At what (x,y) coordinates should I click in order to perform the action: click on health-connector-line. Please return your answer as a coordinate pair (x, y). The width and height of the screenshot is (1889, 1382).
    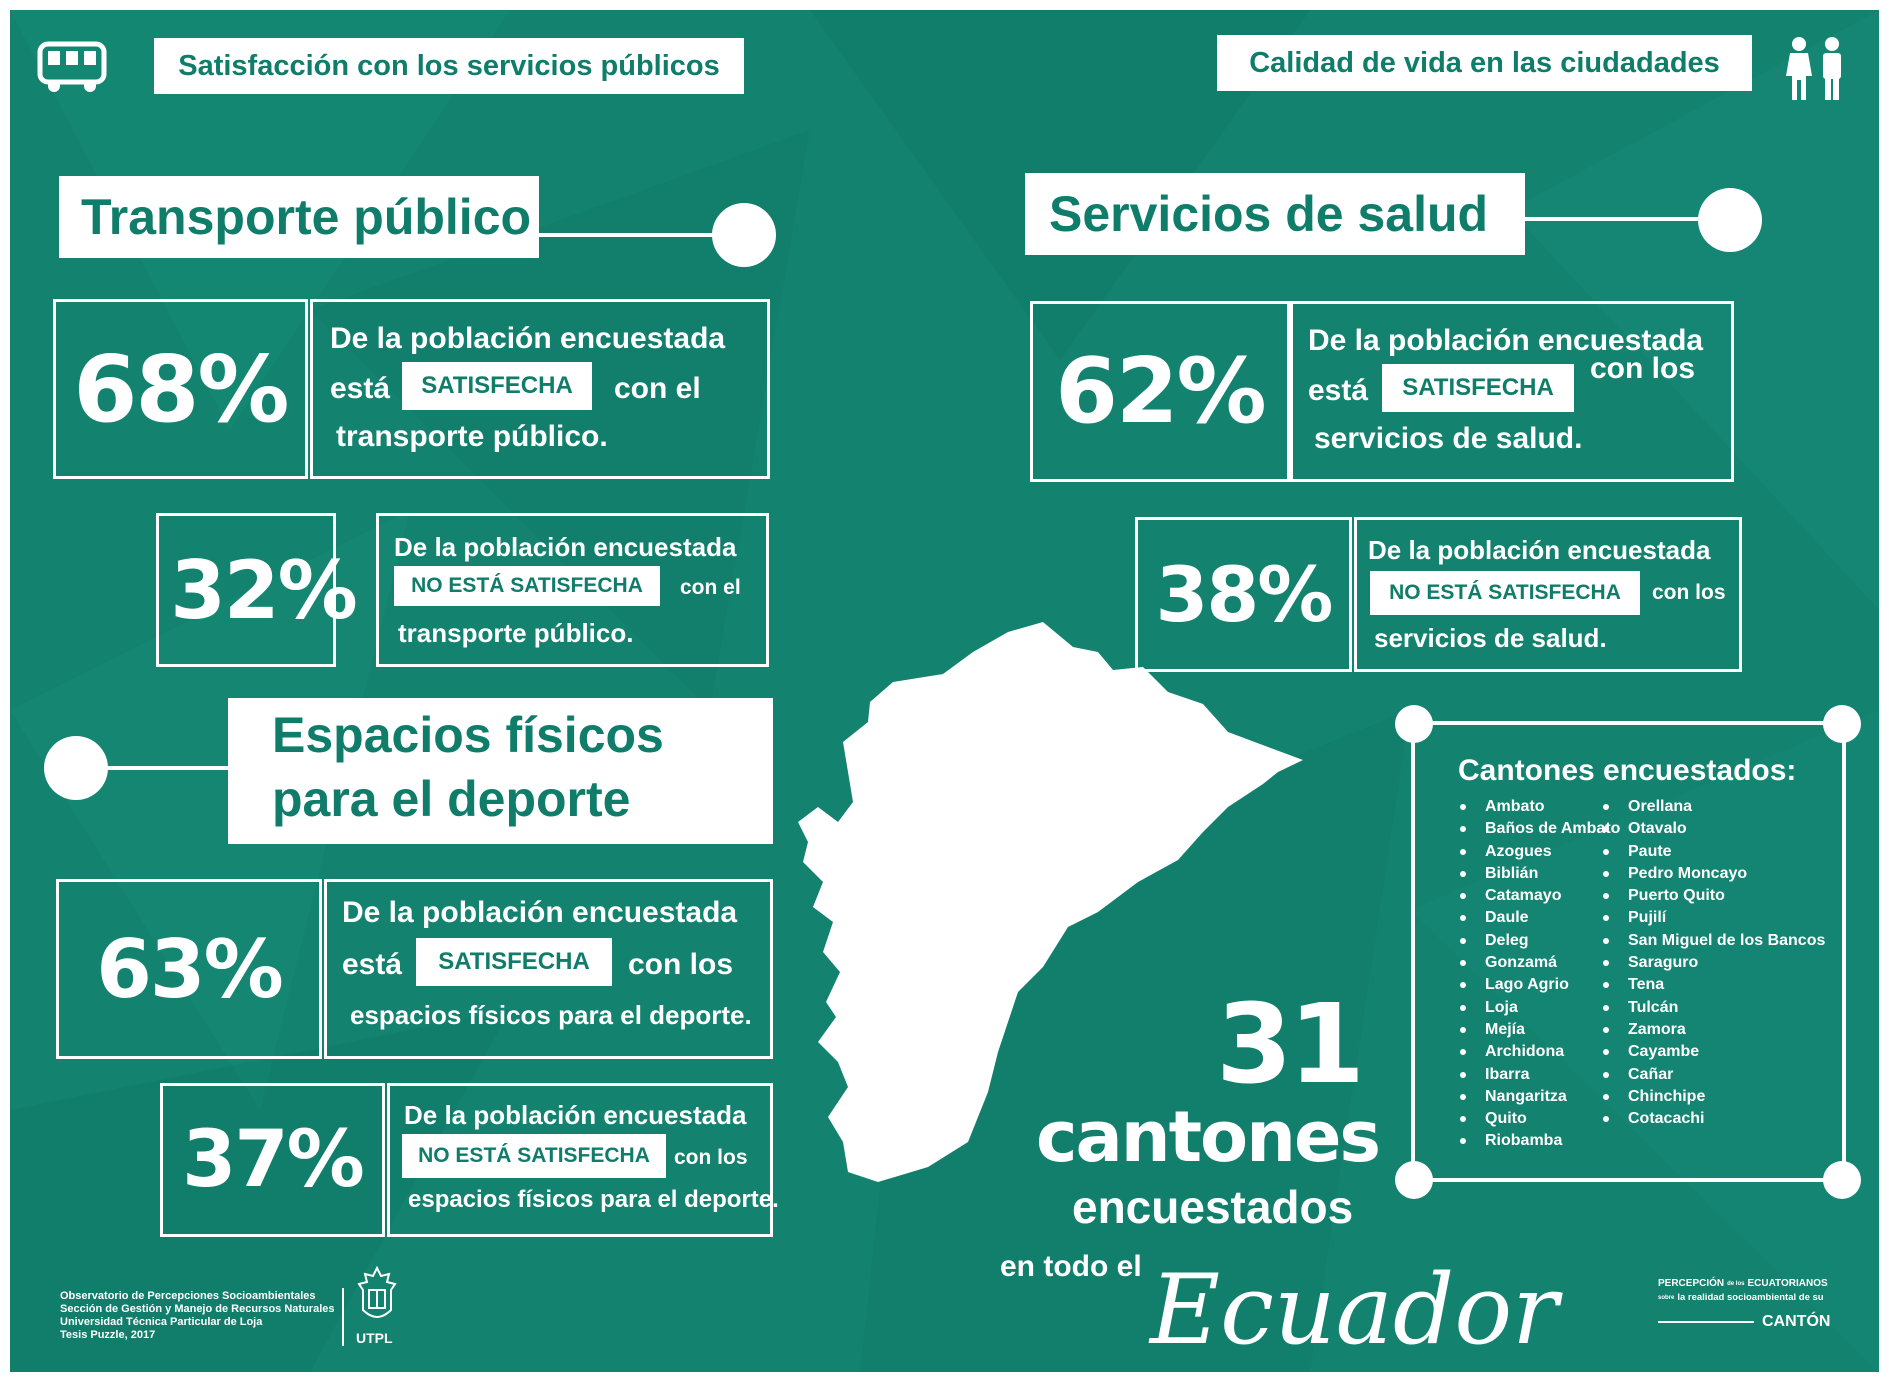
    Looking at the image, I should click on (1615, 219).